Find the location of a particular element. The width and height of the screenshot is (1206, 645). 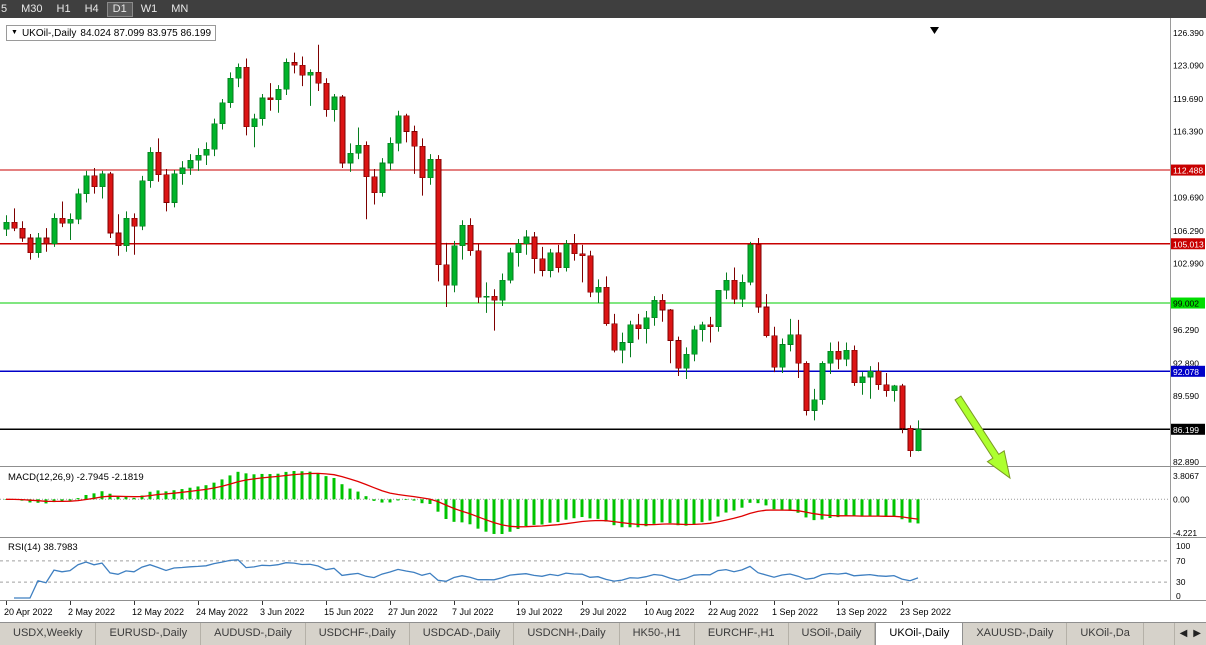

tab-usdx-weekly: USDX,Weekly is located at coordinates (48, 634).